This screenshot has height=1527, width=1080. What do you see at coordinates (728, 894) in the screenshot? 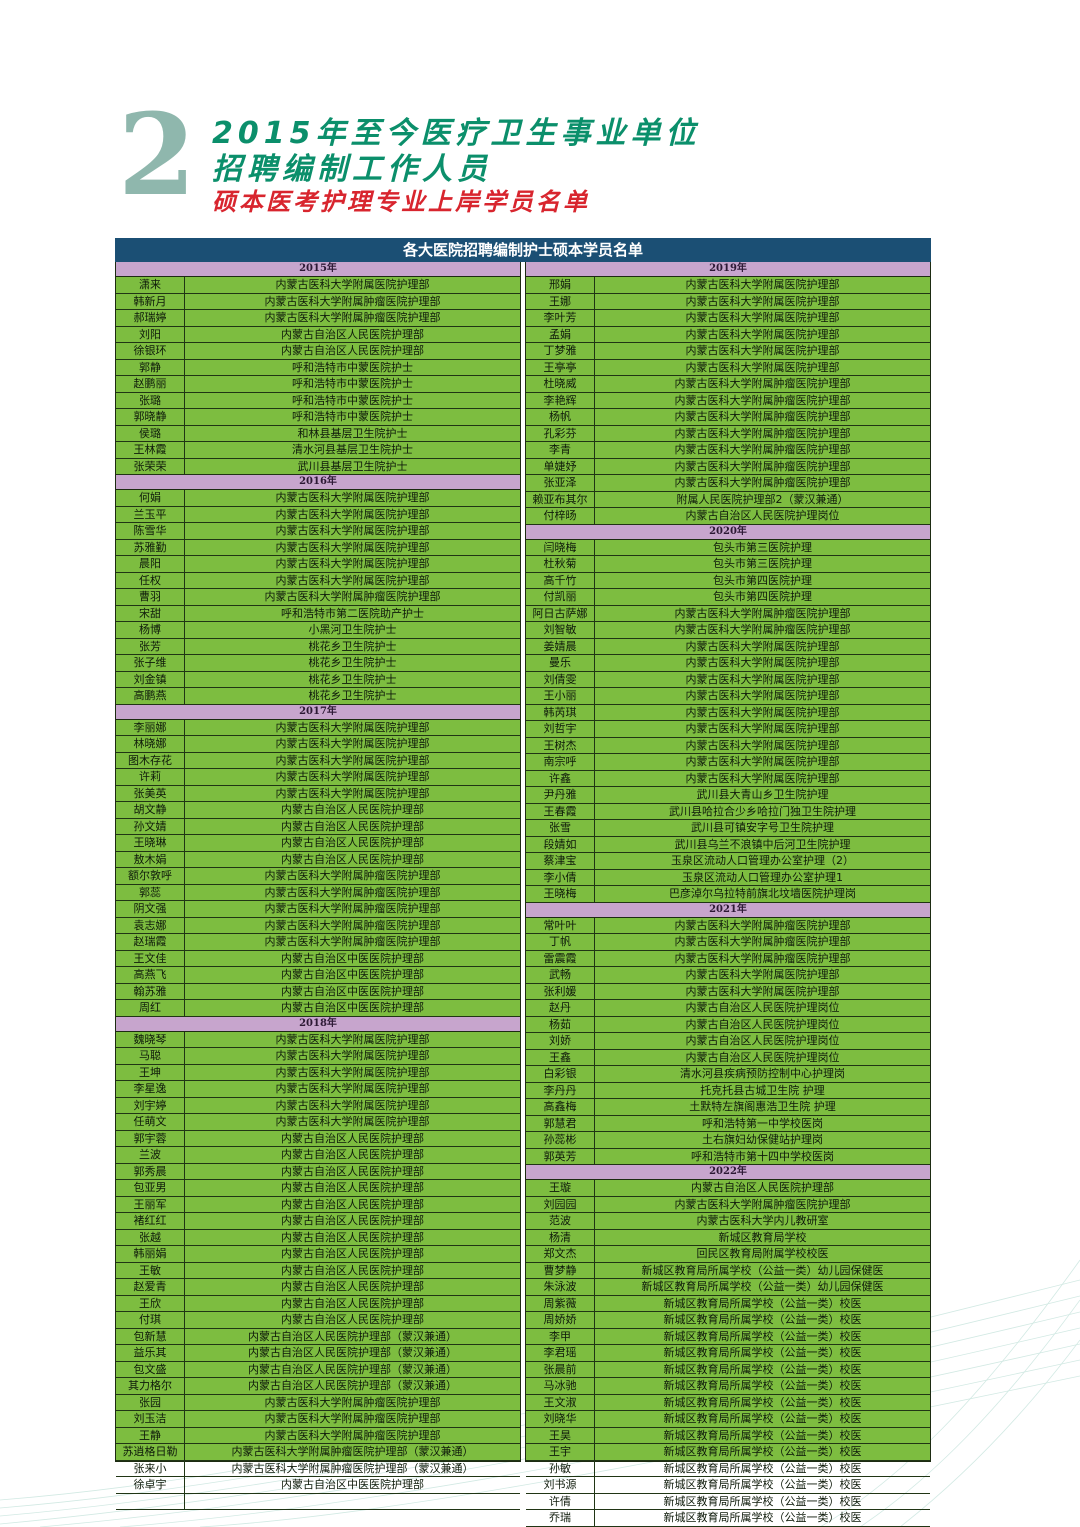
I see `table-row: 王晓梅 巴彦淖尔乌拉特前旗北坟墙医院护理岗` at bounding box center [728, 894].